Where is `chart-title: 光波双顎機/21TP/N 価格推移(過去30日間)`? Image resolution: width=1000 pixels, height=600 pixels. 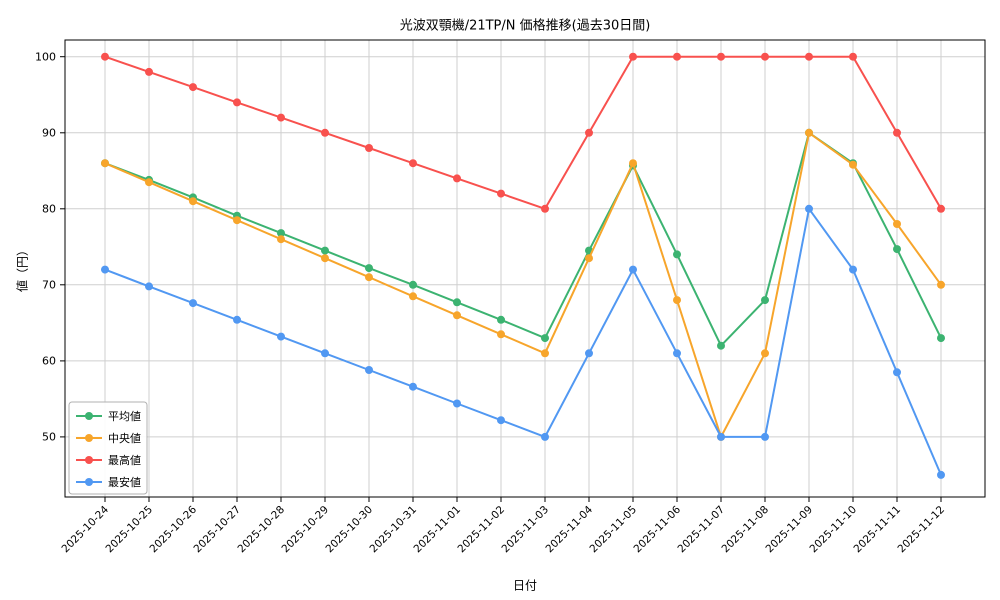 chart-title: 光波双顎機/21TP/N 価格推移(過去30日間) is located at coordinates (525, 26).